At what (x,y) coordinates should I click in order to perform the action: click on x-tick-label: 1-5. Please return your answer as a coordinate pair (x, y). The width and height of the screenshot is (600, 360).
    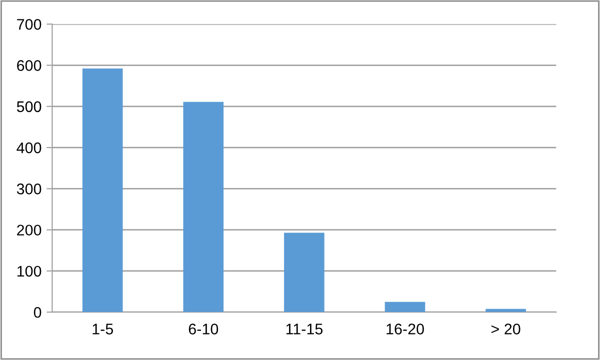
    Looking at the image, I should click on (102, 329).